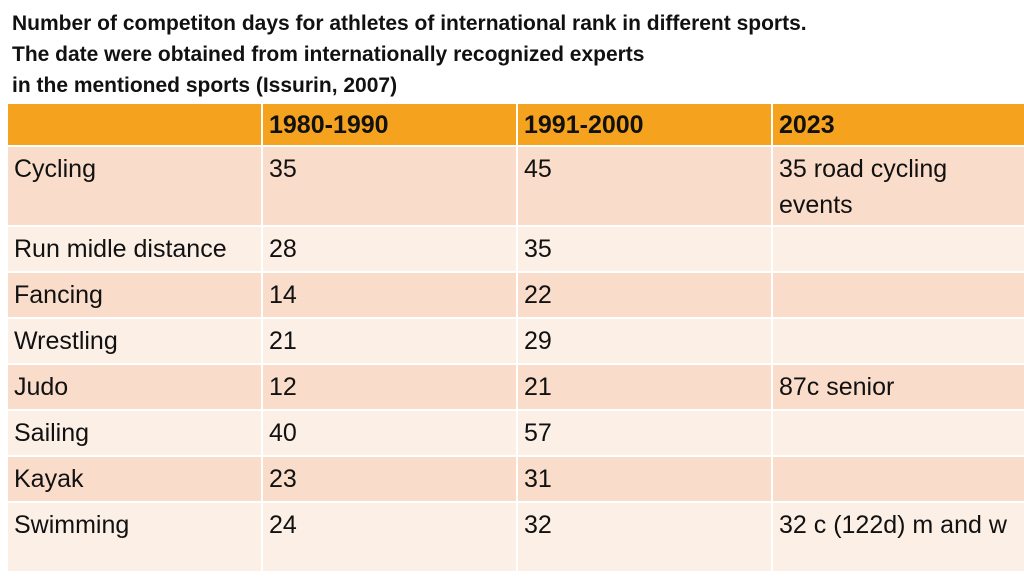 This screenshot has width=1024, height=576. I want to click on value-cell-1980-1990: 21, so click(389, 341).